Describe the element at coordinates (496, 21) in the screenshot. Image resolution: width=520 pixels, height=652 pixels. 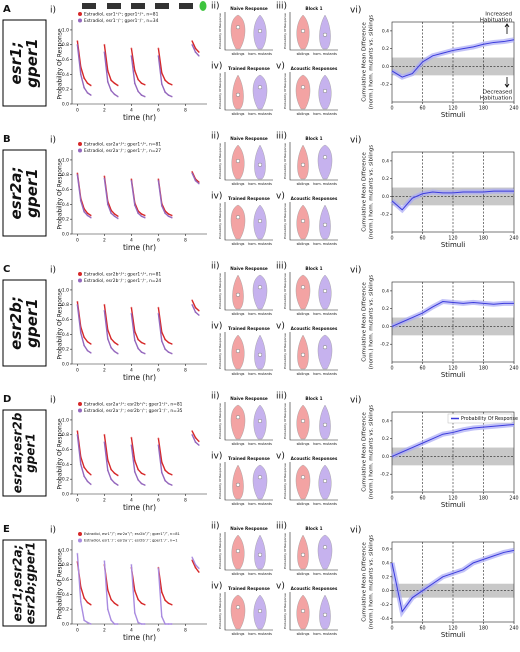
I see `annotation: Habituation` at that location.